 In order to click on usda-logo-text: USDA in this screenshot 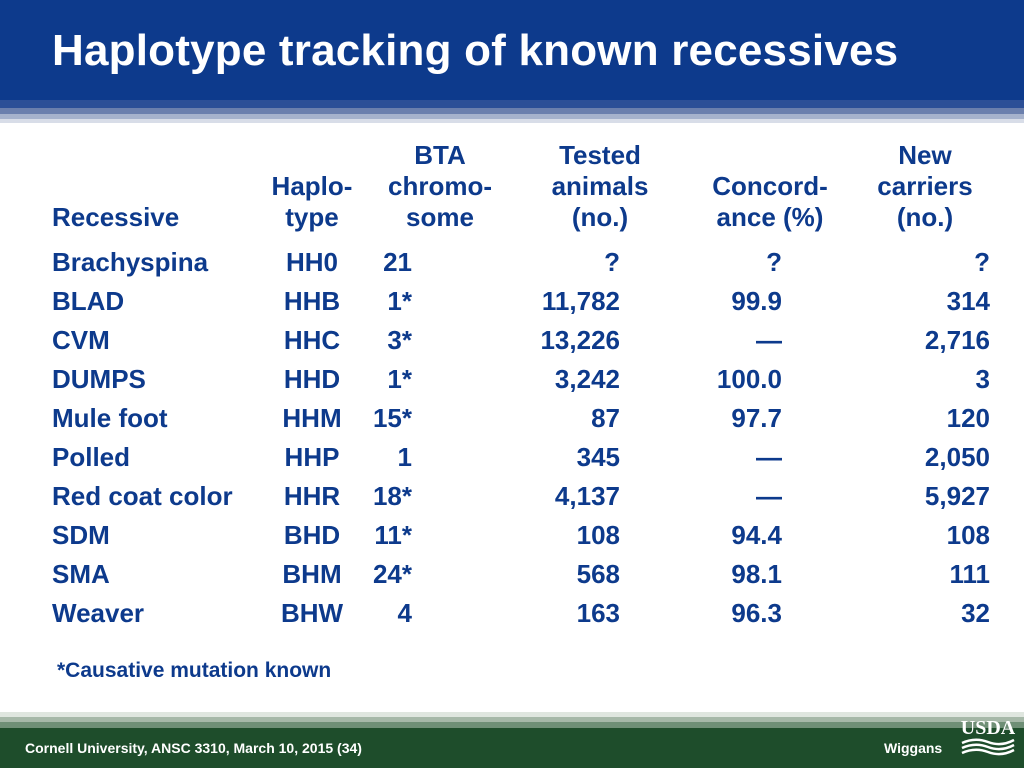, I will do `click(988, 728)`.